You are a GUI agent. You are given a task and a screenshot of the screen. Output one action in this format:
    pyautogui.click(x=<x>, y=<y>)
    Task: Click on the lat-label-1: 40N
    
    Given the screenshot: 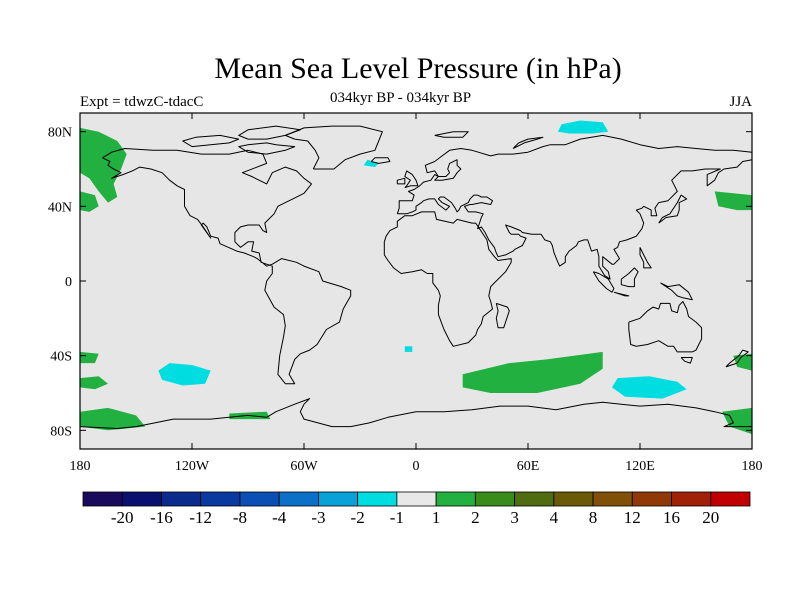 What is the action you would take?
    pyautogui.click(x=60, y=207)
    